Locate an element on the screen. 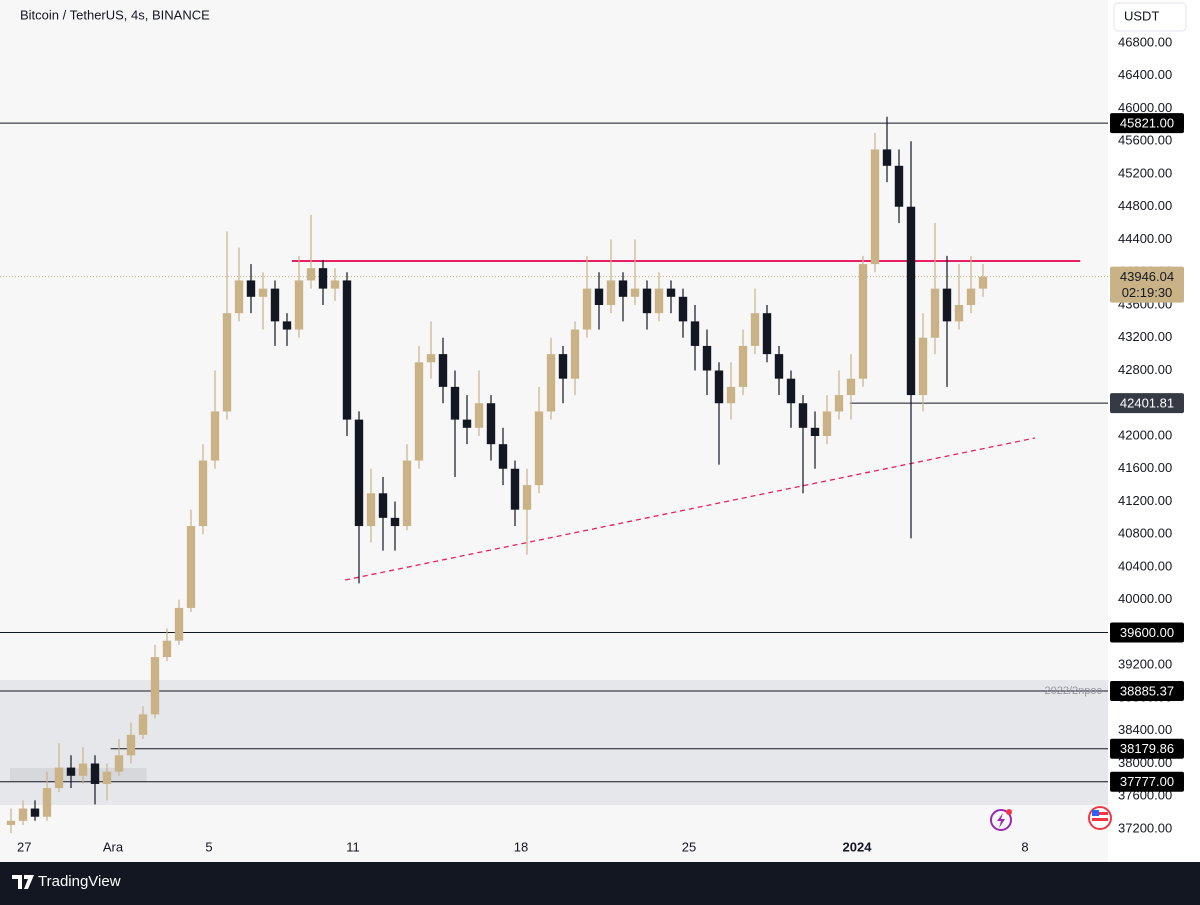 Image resolution: width=1200 pixels, height=905 pixels. y-tick-label: 42000.00 is located at coordinates (1145, 434).